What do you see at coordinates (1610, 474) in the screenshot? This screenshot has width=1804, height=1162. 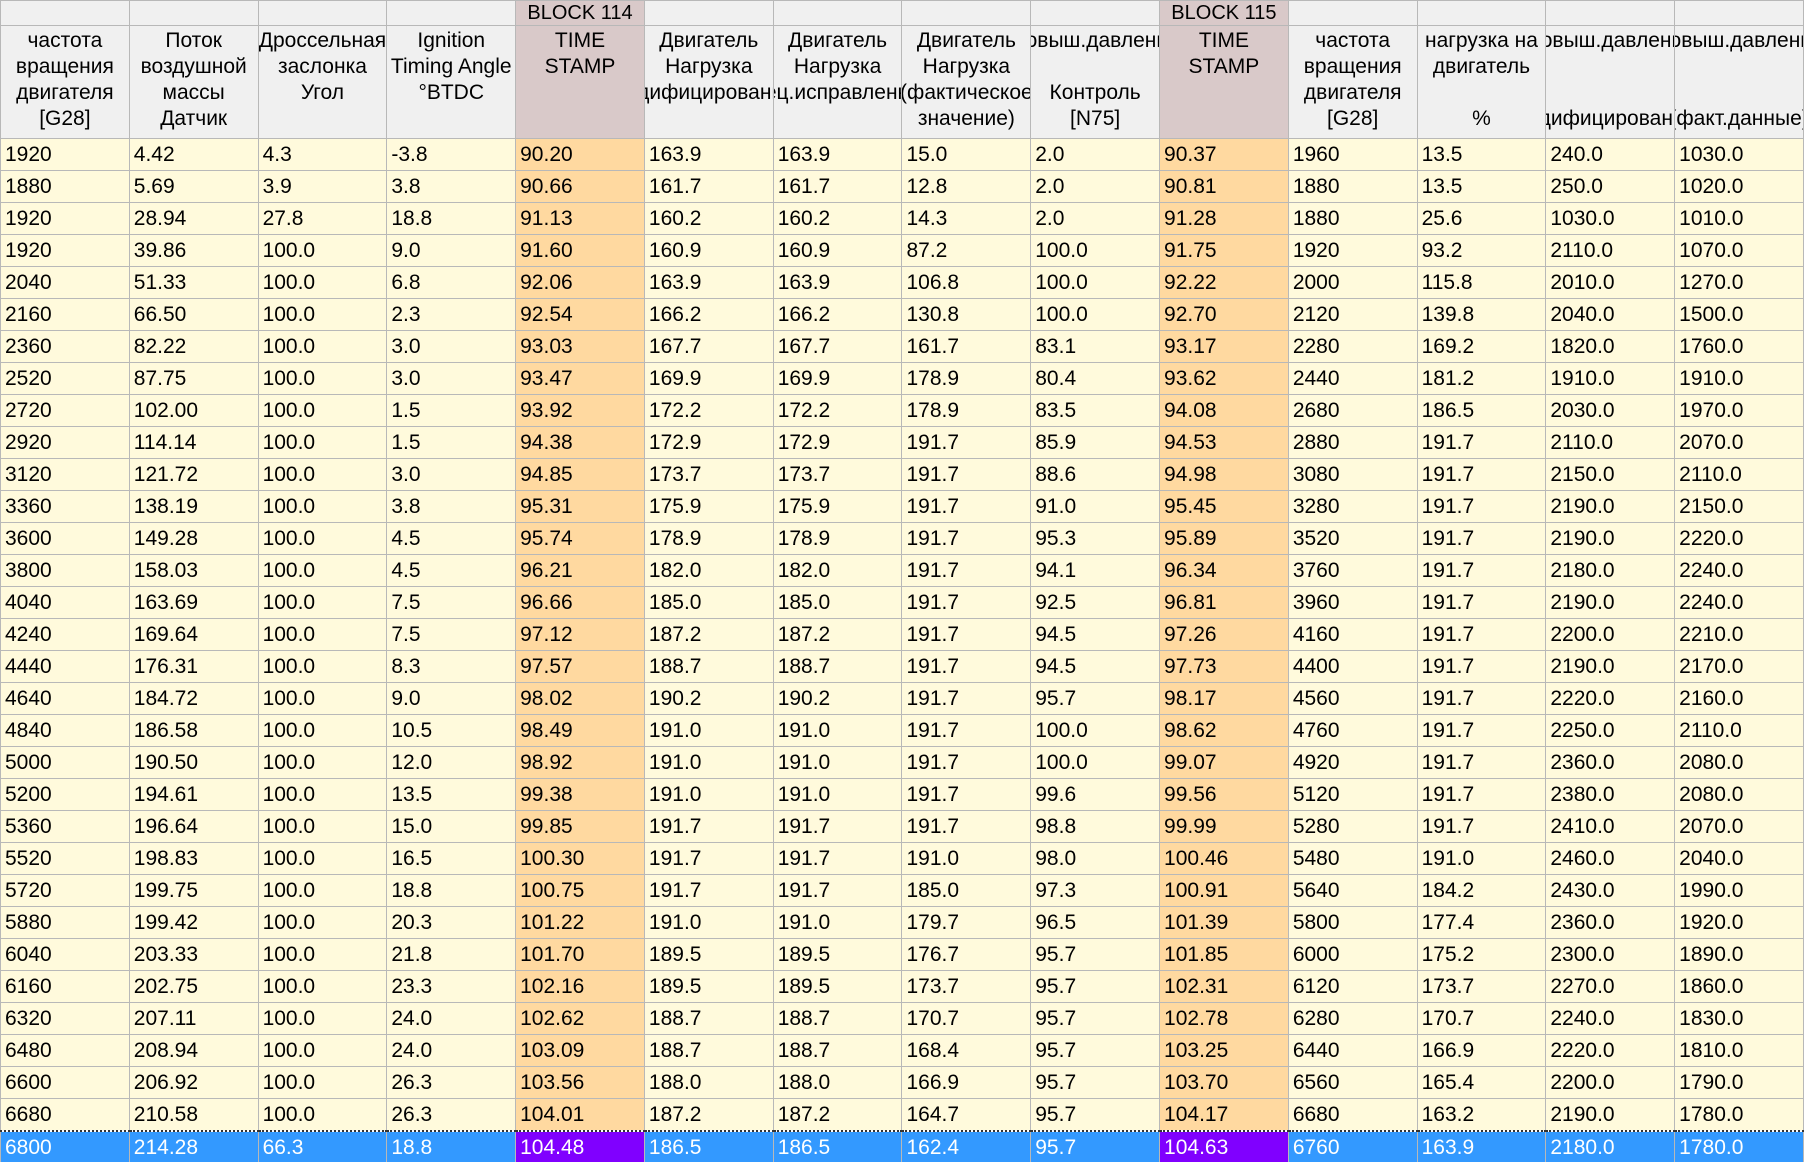 I see `cell: 2150.0` at bounding box center [1610, 474].